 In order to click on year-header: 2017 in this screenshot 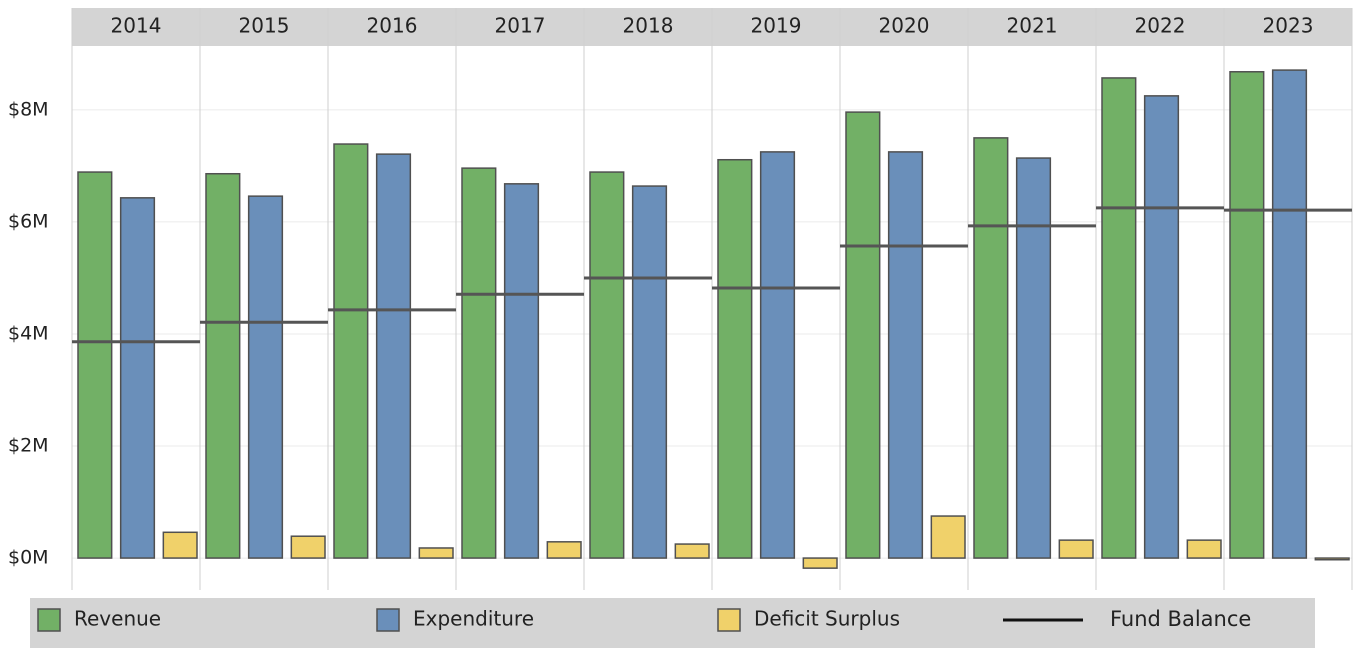, I will do `click(520, 26)`.